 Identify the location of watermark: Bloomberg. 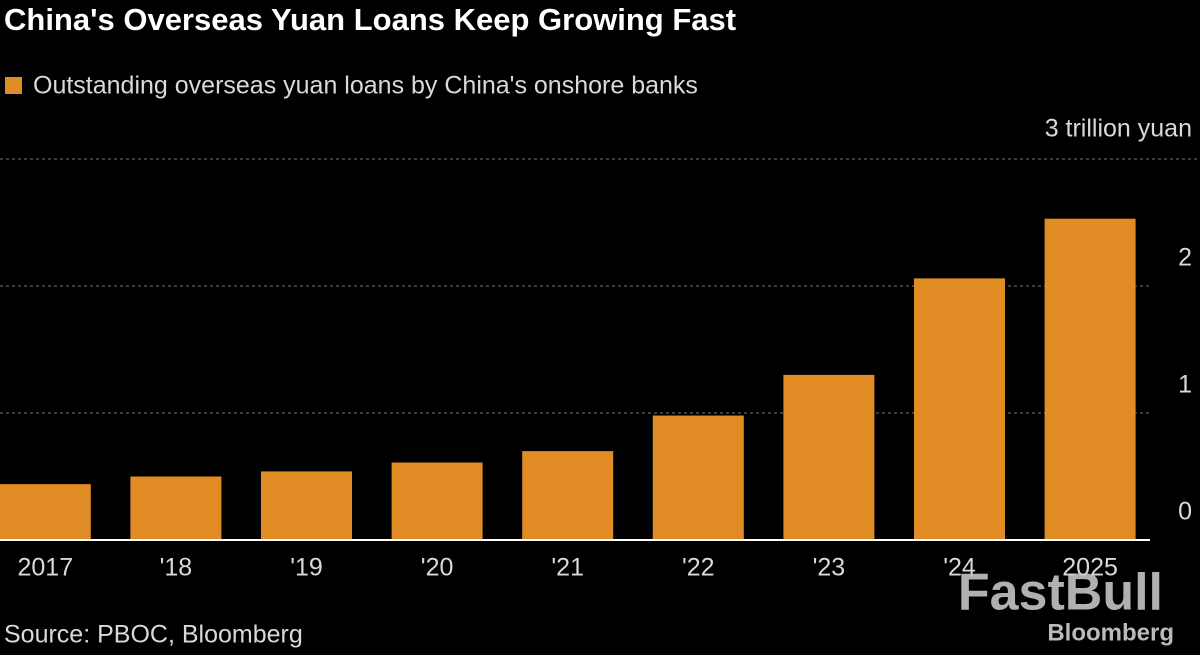
(1110, 632).